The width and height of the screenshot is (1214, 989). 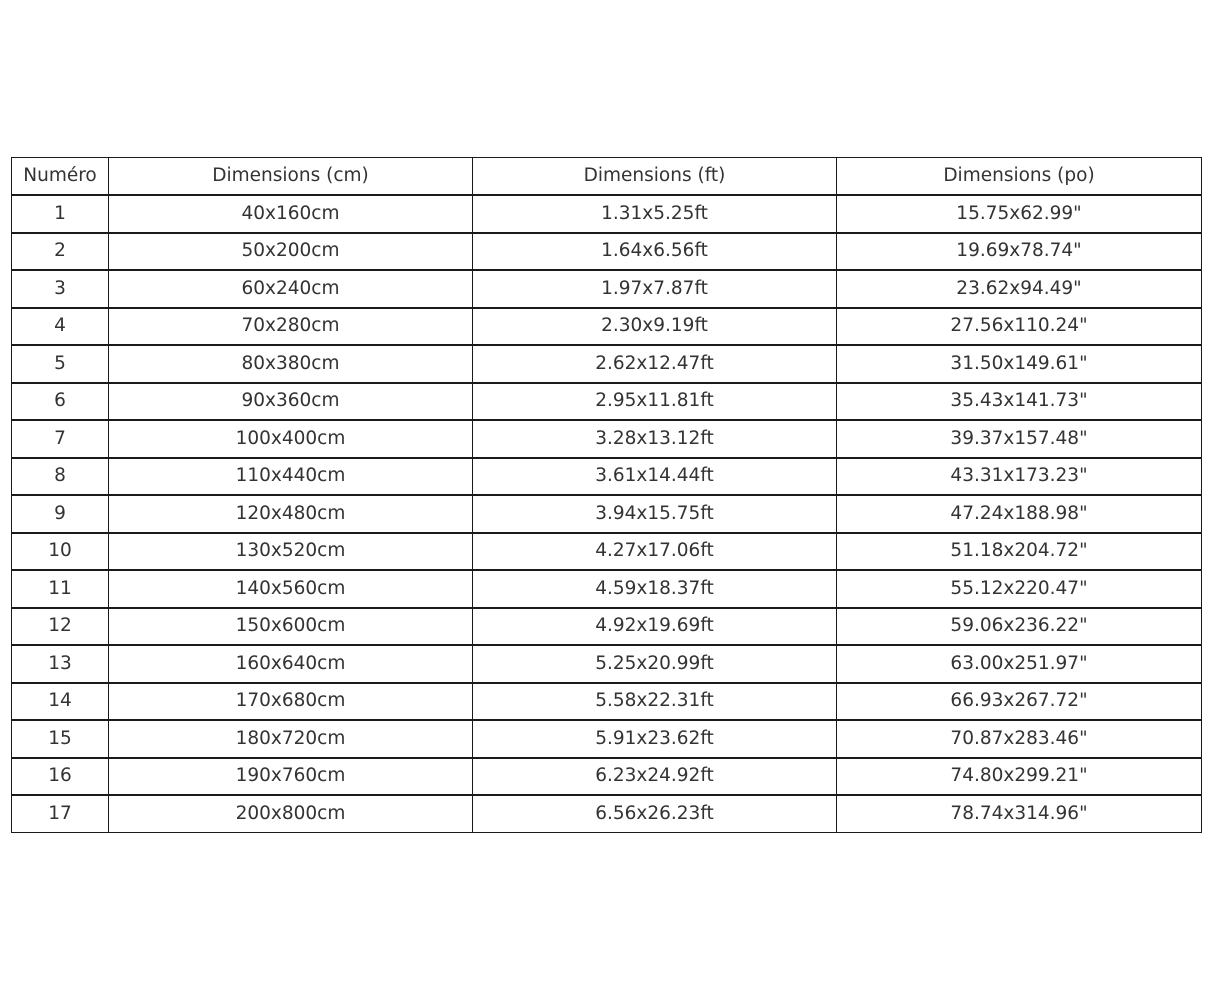 I want to click on cell-dimensions-cm: 90x360cm, so click(x=290, y=401).